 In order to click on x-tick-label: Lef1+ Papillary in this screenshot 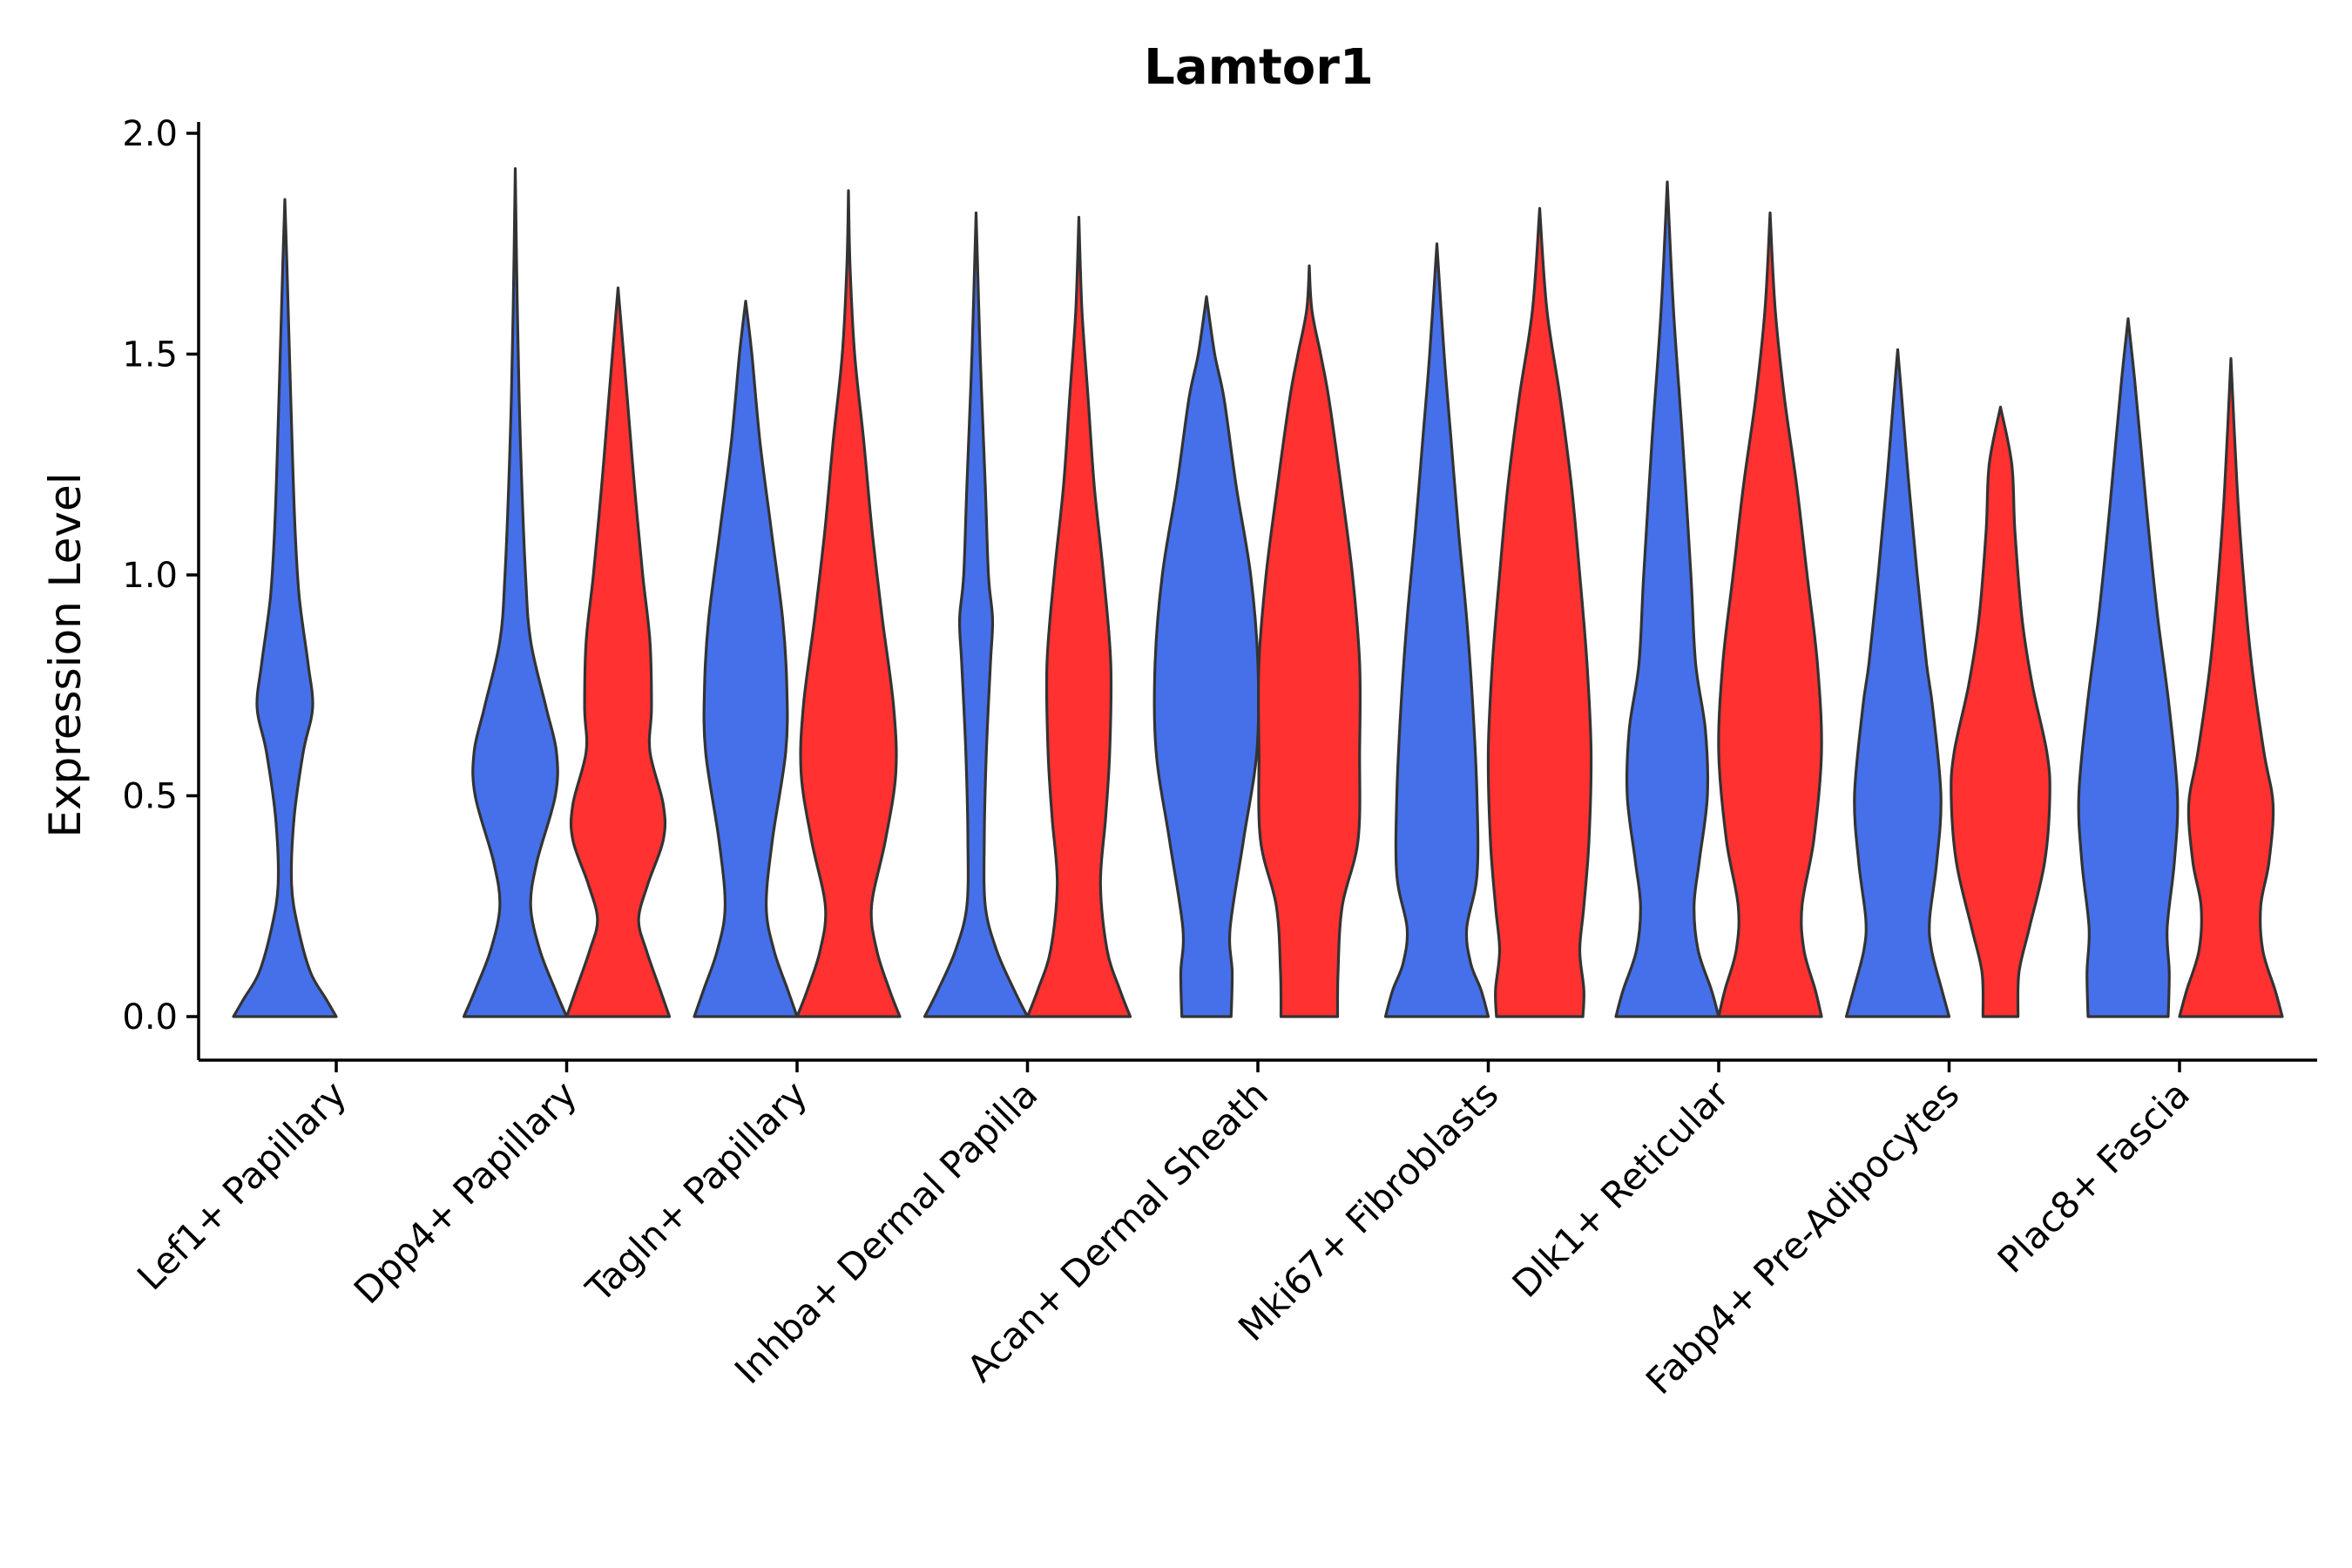, I will do `click(242, 1185)`.